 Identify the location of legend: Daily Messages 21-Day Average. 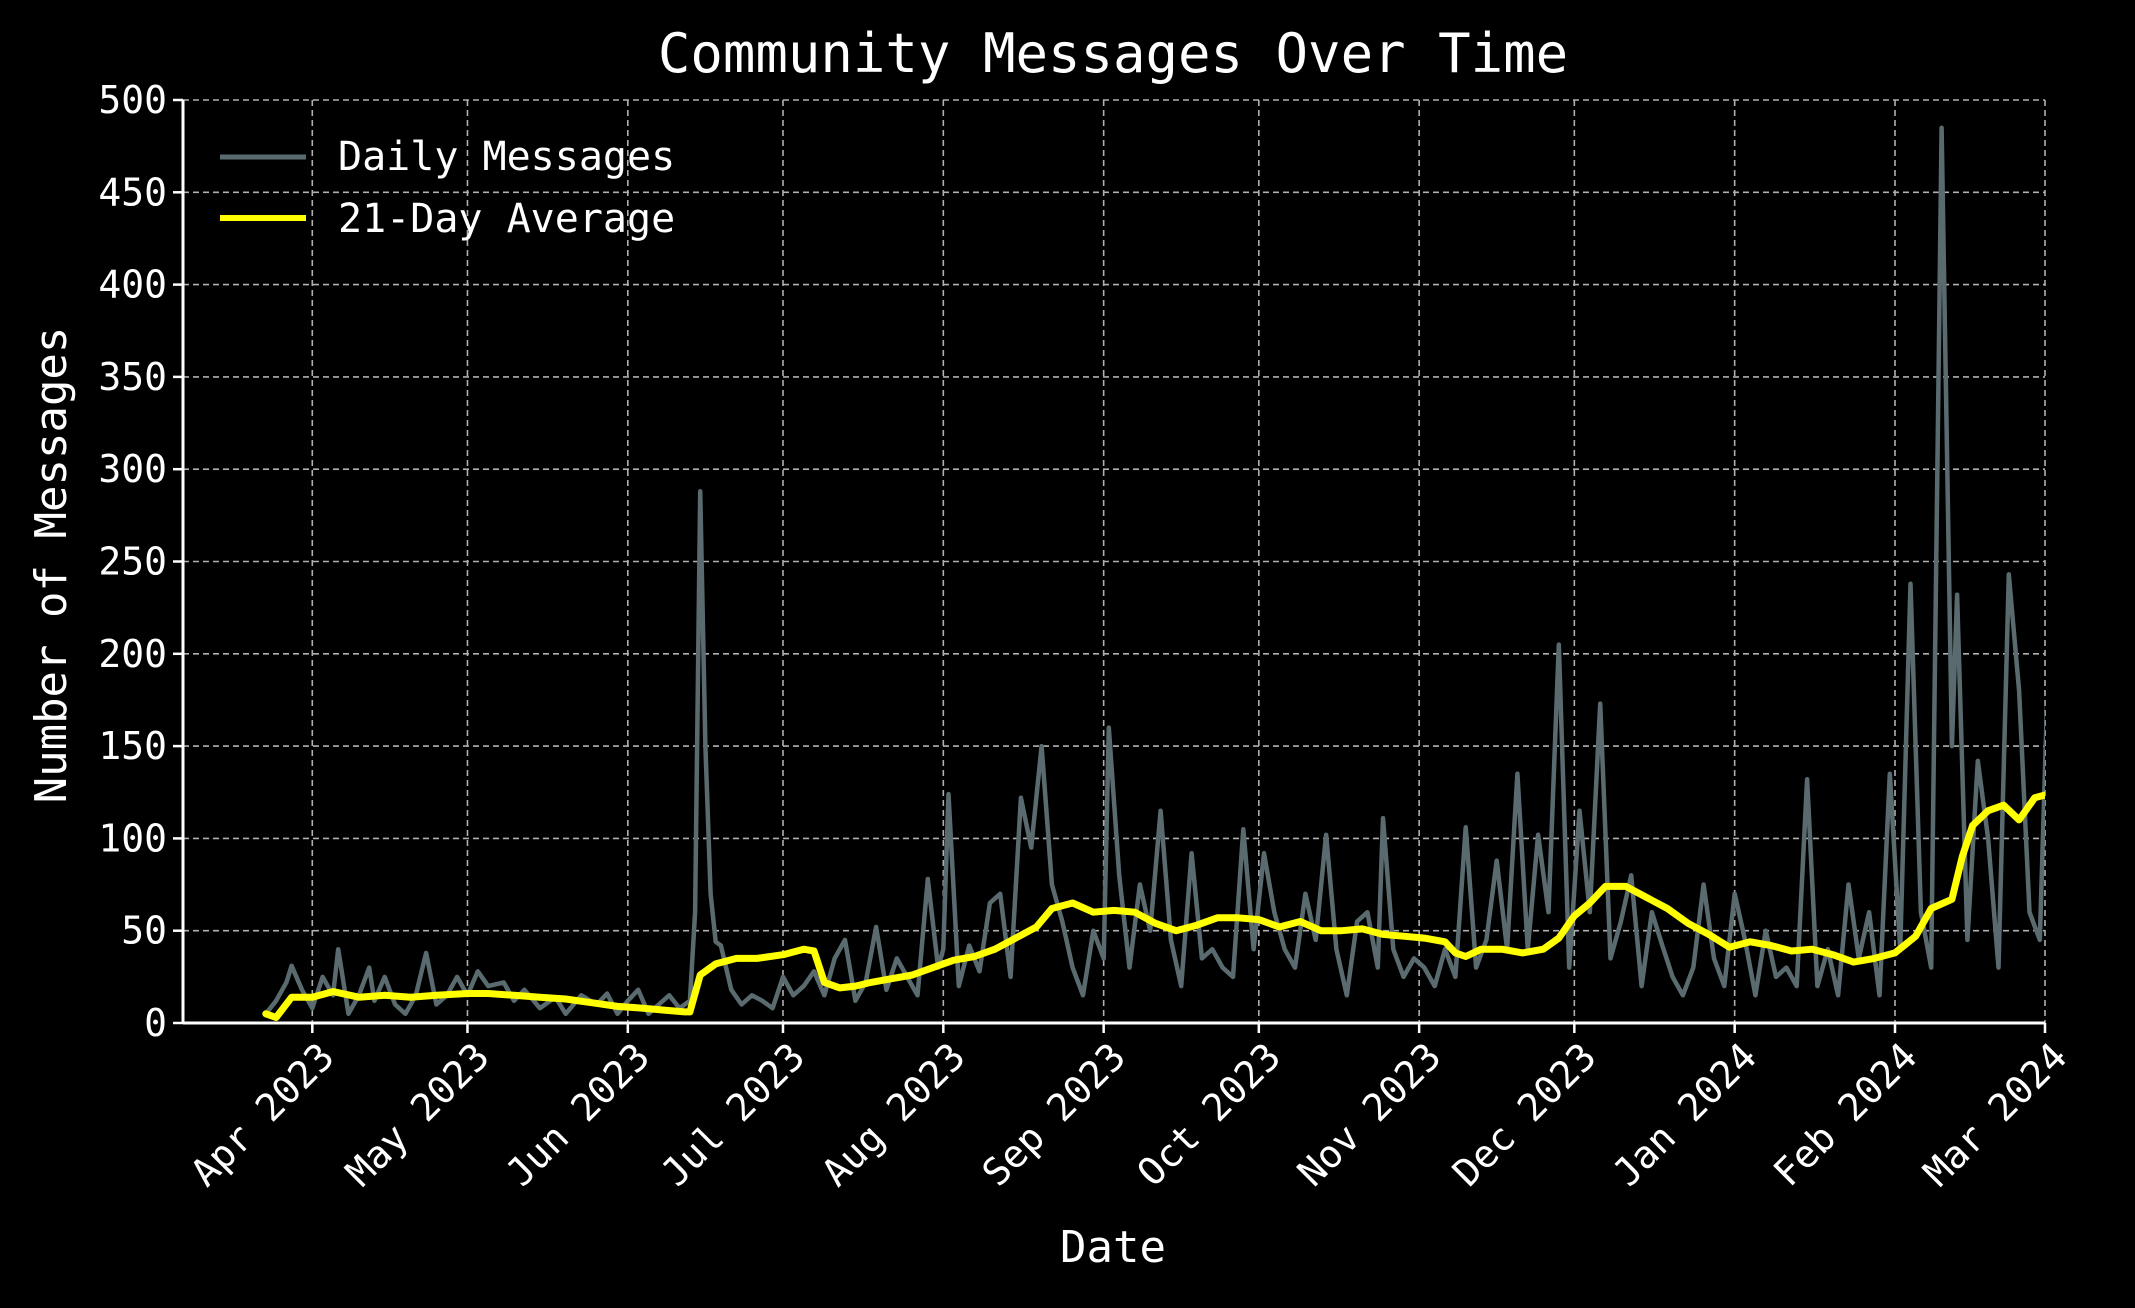
(447, 188).